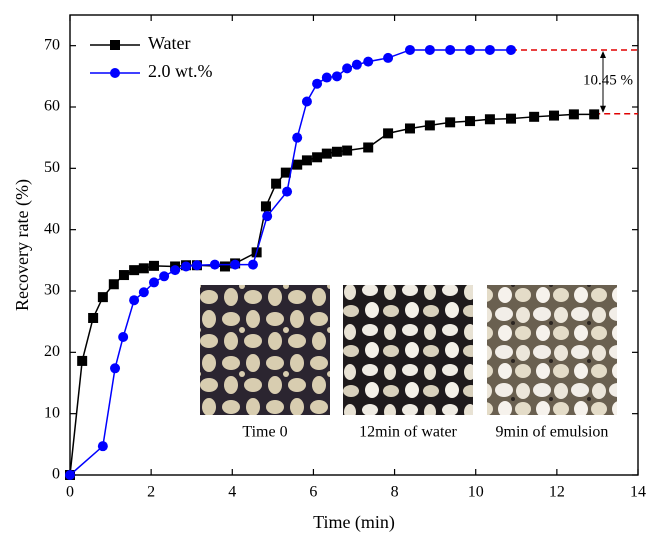 This screenshot has height=547, width=652. What do you see at coordinates (354, 522) in the screenshot?
I see `x-axis-label: Time (min)` at bounding box center [354, 522].